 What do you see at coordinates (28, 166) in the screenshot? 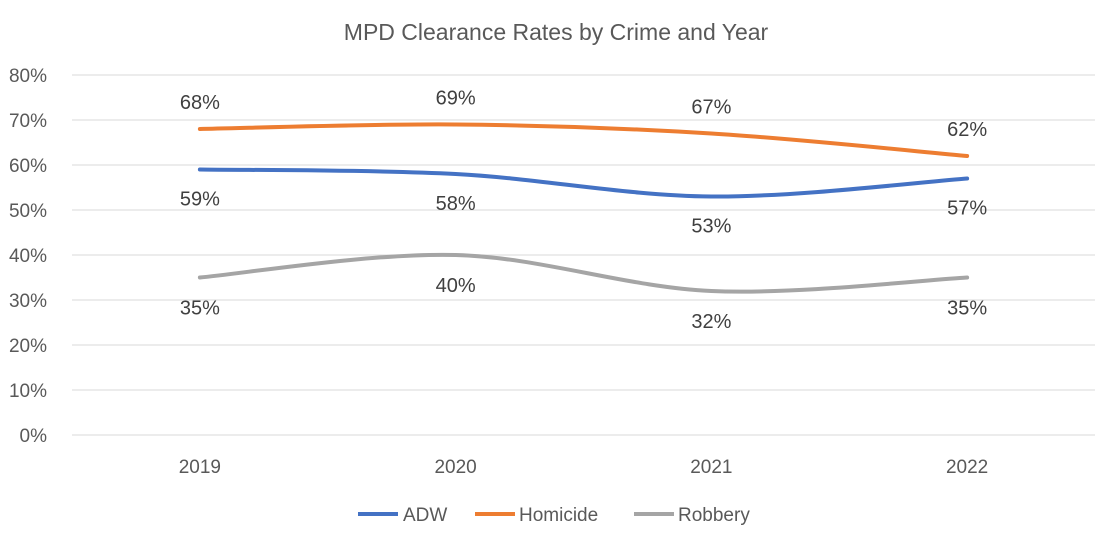
I see `y-tick-label: 60%` at bounding box center [28, 166].